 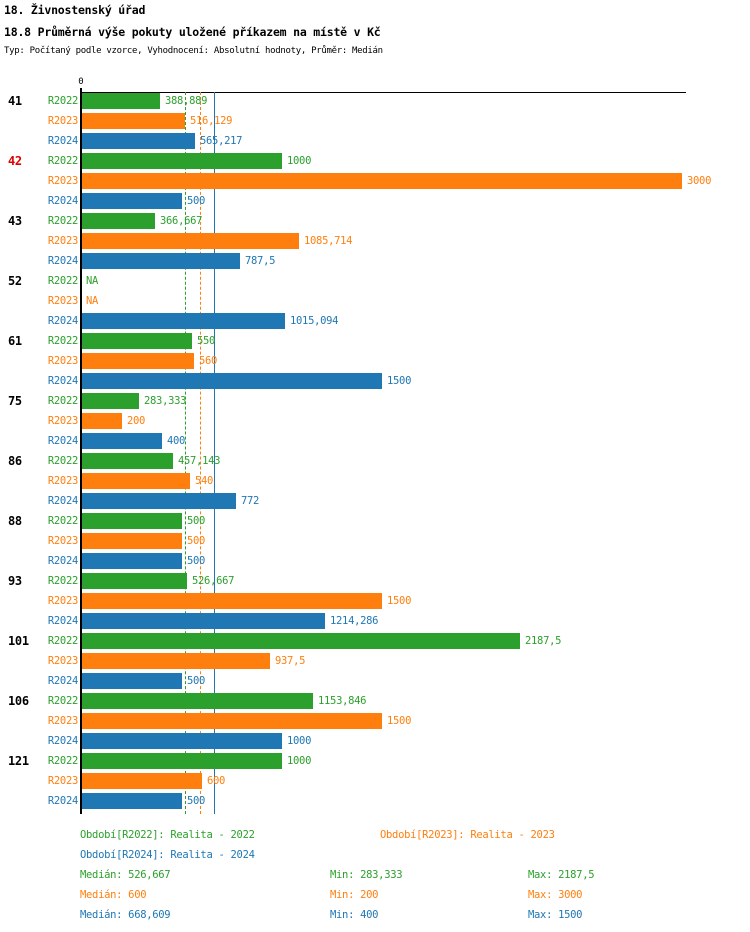 I want to click on value-label: 540, so click(x=204, y=481).